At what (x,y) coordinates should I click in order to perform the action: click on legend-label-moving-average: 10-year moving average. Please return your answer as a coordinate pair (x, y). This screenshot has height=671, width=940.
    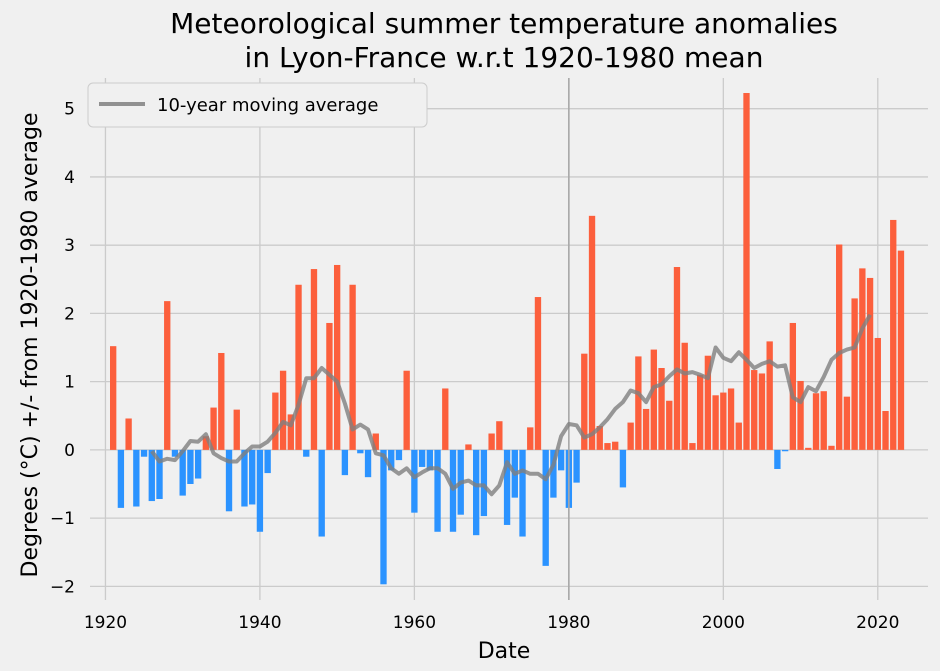
    Looking at the image, I should click on (267, 105).